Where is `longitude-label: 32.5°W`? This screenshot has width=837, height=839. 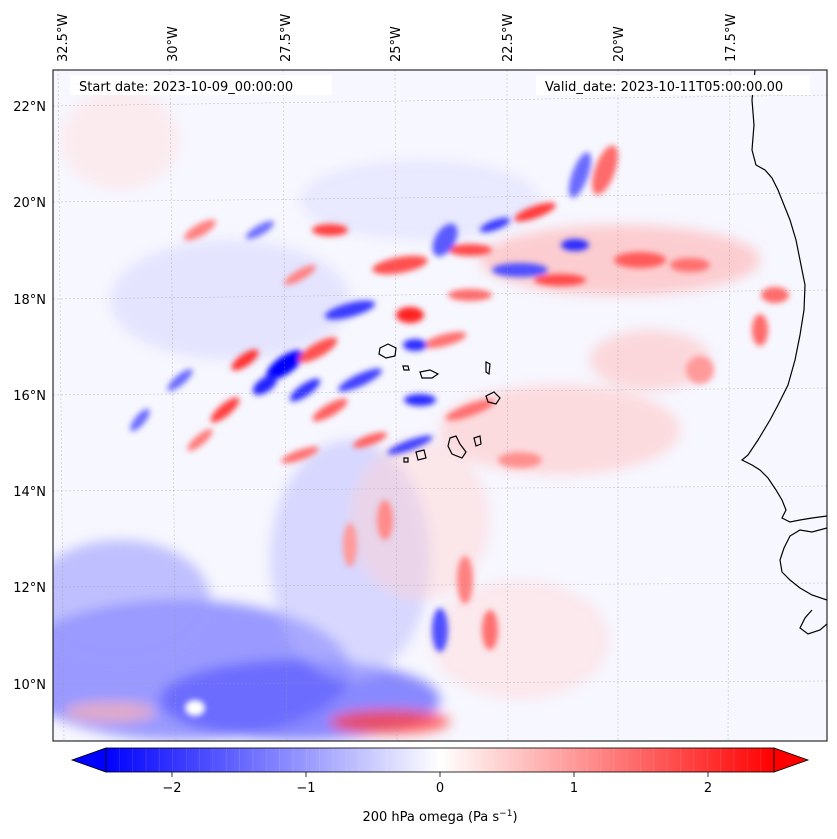 longitude-label: 32.5°W is located at coordinates (63, 38).